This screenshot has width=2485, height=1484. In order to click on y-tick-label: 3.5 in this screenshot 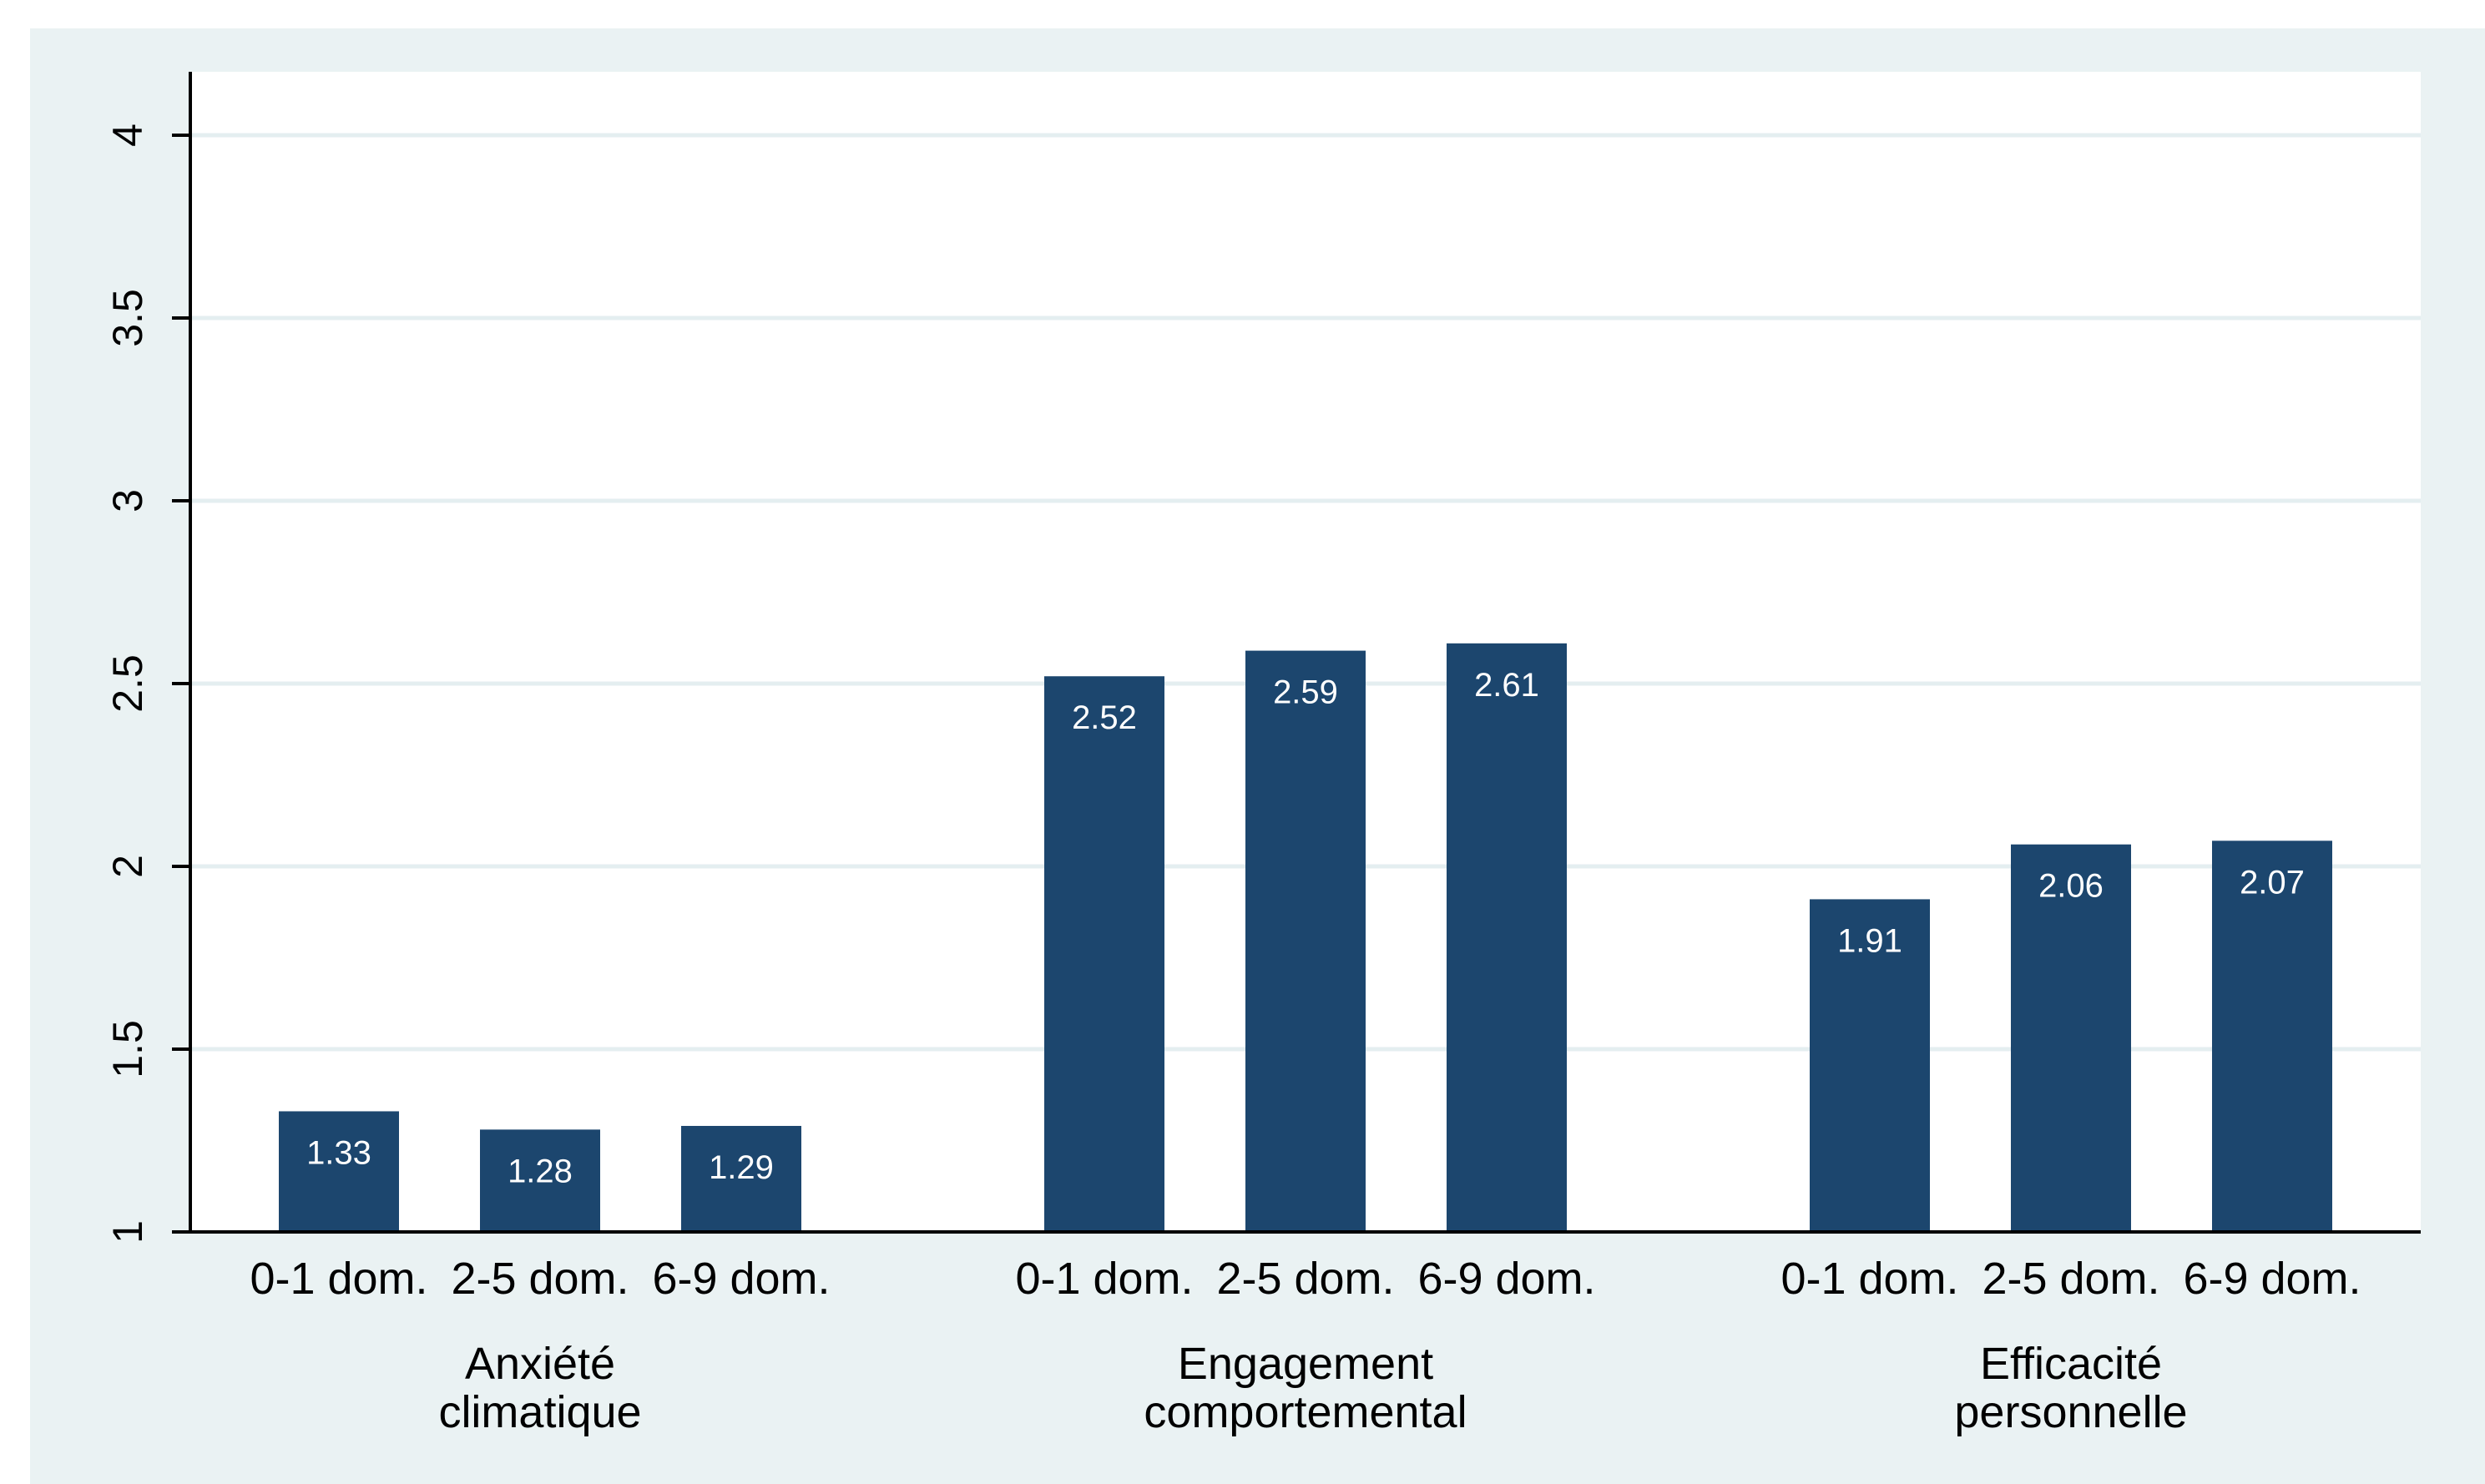, I will do `click(127, 318)`.